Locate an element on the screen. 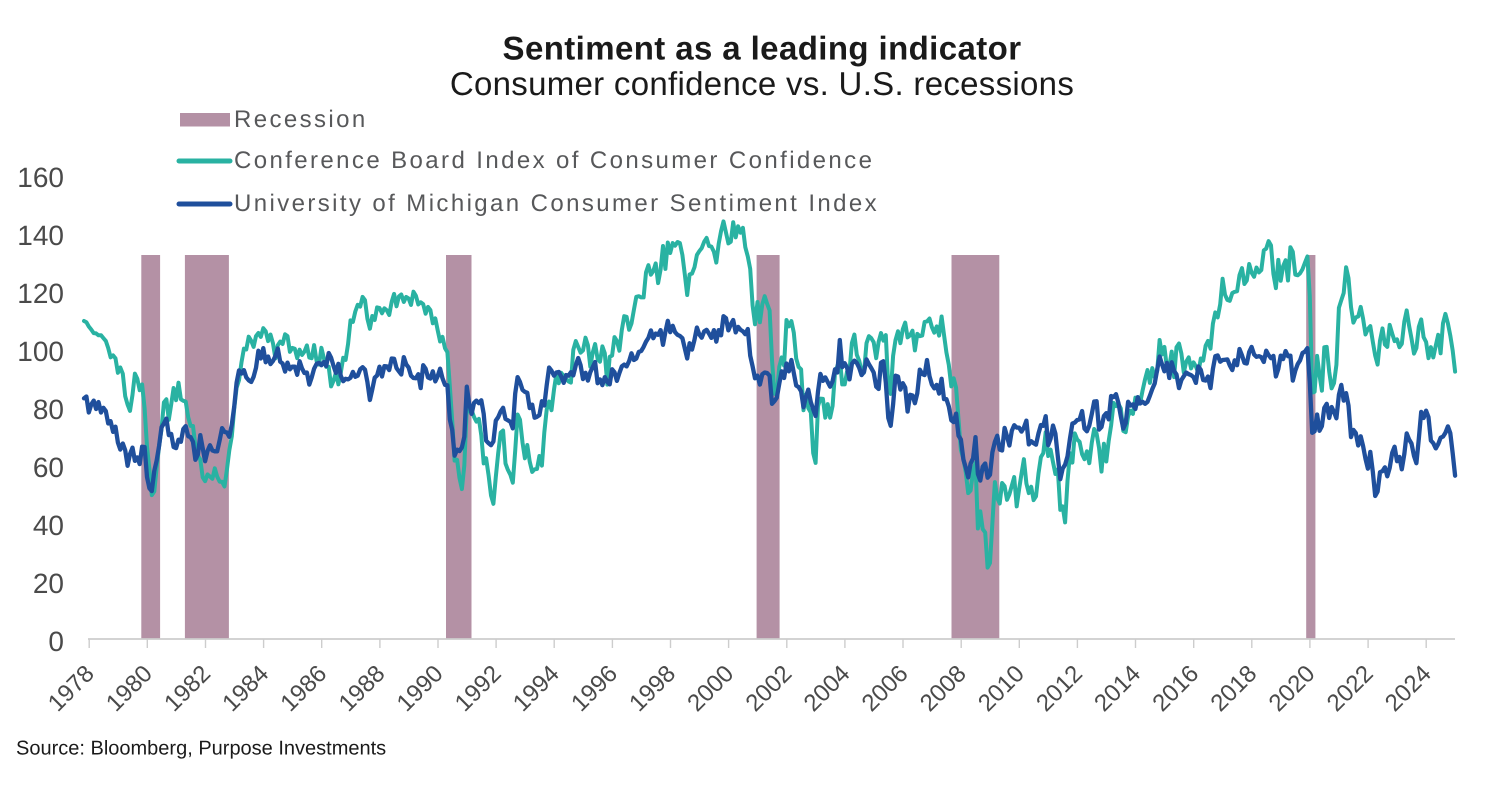 Image resolution: width=1490 pixels, height=792 pixels. svg-text: 40 is located at coordinates (48, 525).